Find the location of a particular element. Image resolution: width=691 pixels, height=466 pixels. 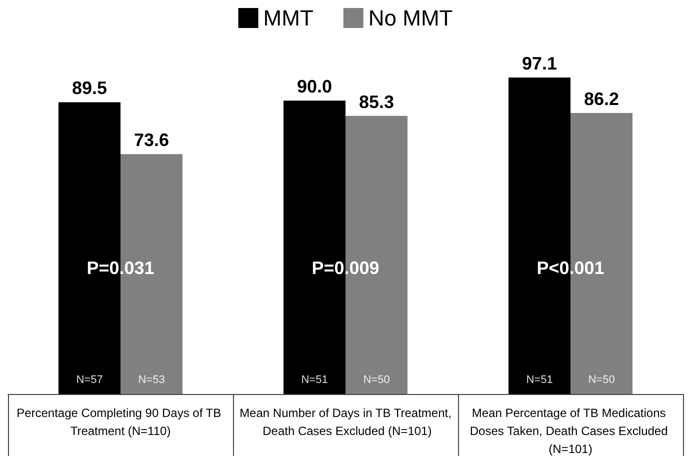

data-label: 73.6 is located at coordinates (152, 140).